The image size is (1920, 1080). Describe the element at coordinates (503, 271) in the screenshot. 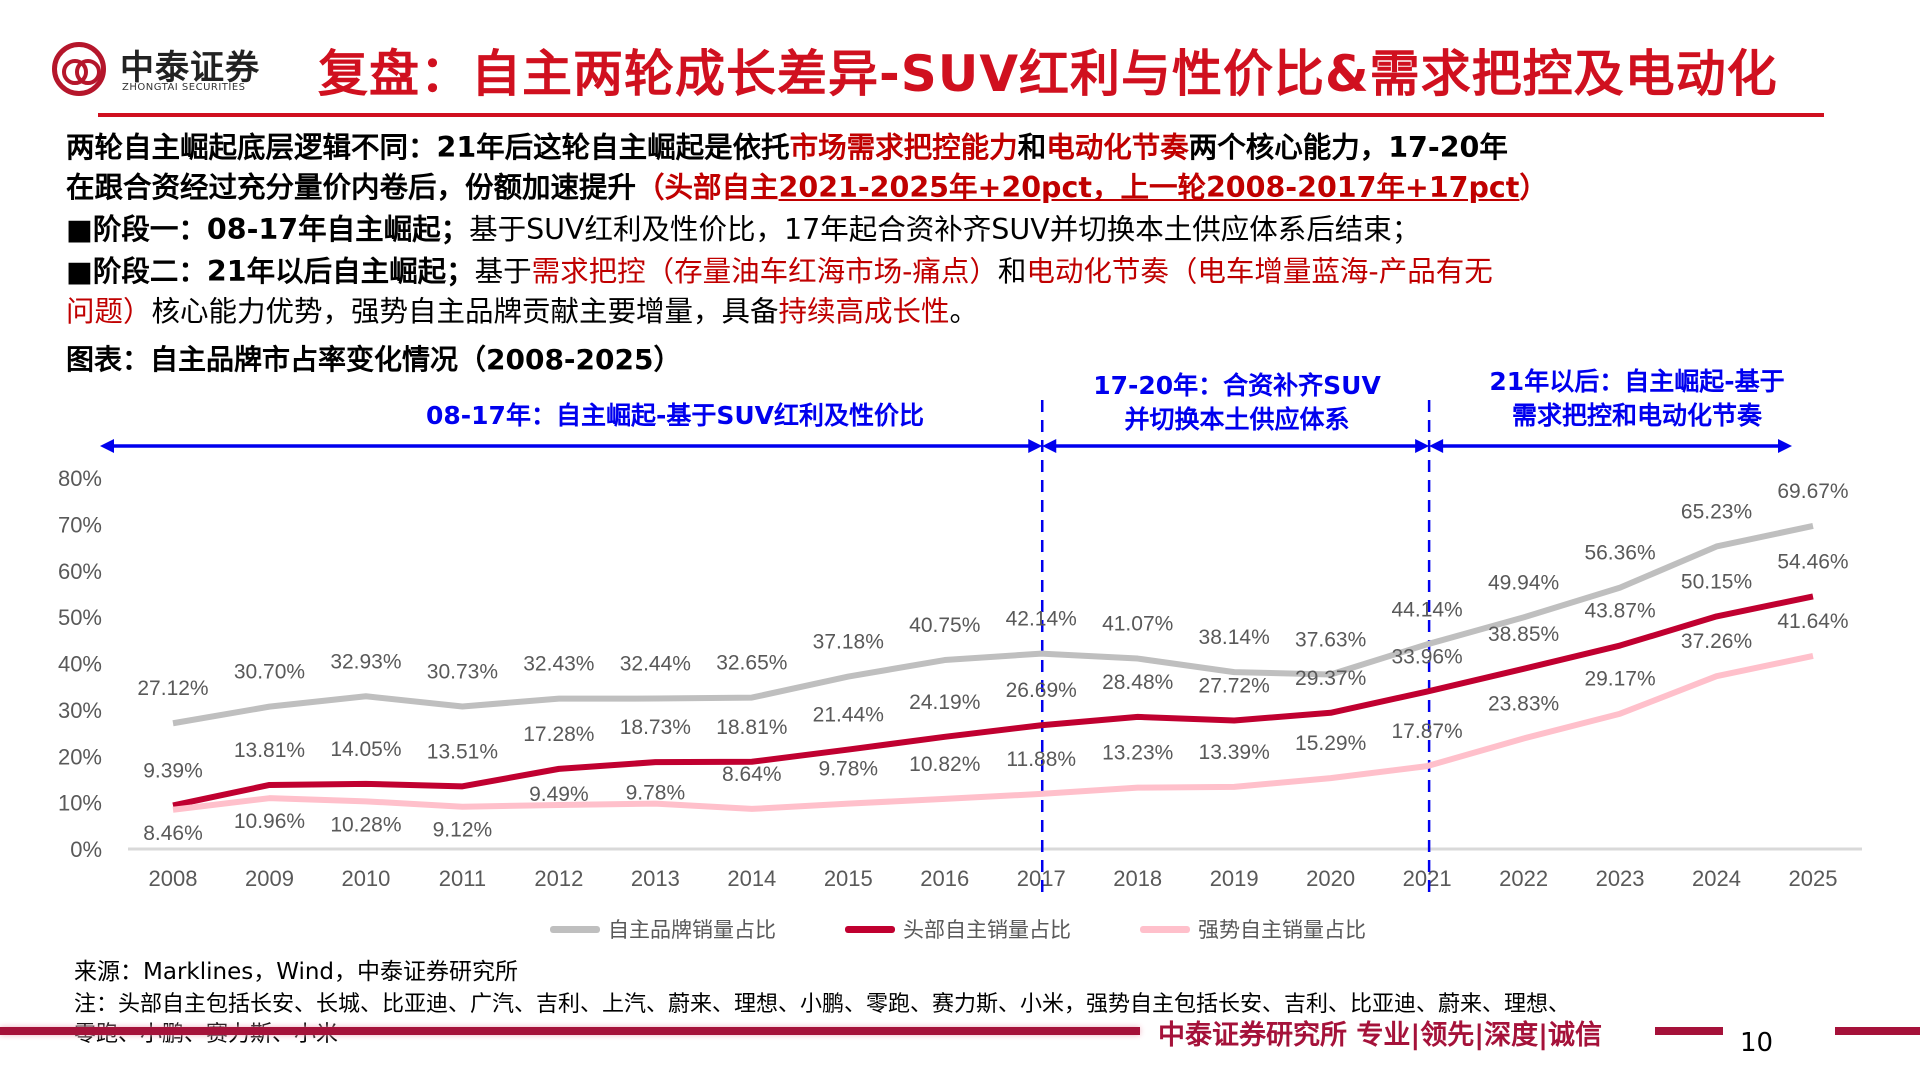

I see `body-text-segment: 基于` at that location.